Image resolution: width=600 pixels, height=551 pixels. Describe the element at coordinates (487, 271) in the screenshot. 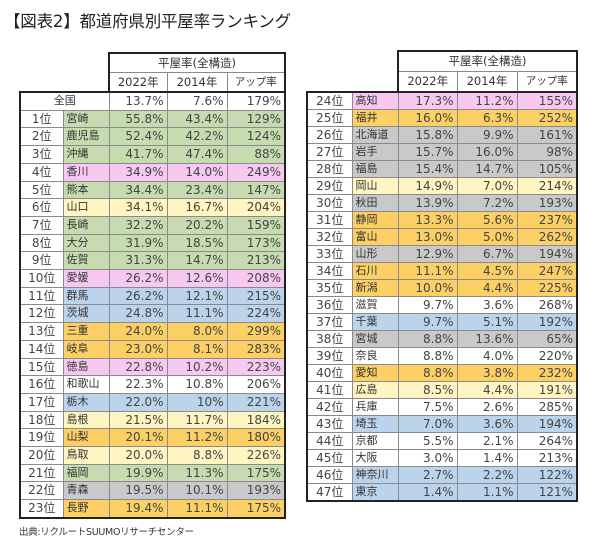

I see `value-2014: 4.5%` at that location.